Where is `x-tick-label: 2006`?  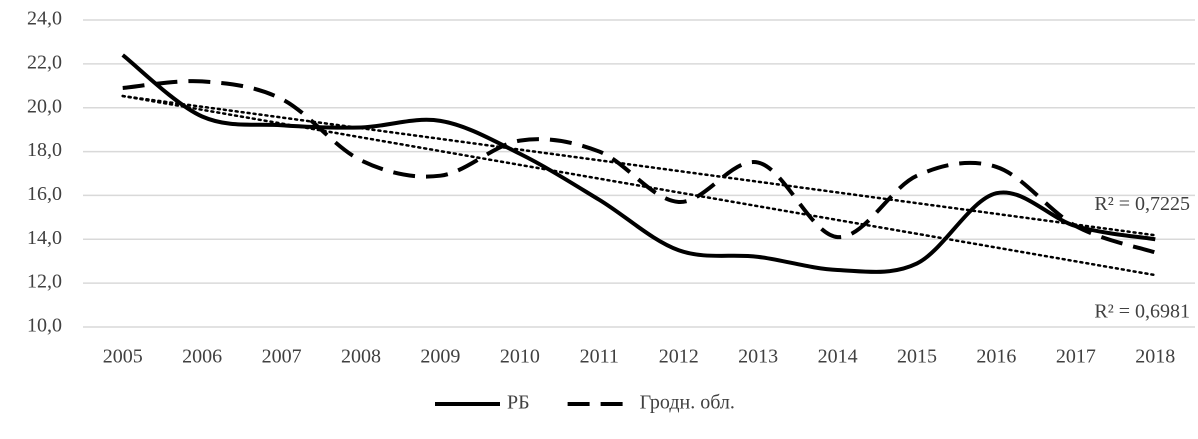
x-tick-label: 2006 is located at coordinates (202, 357).